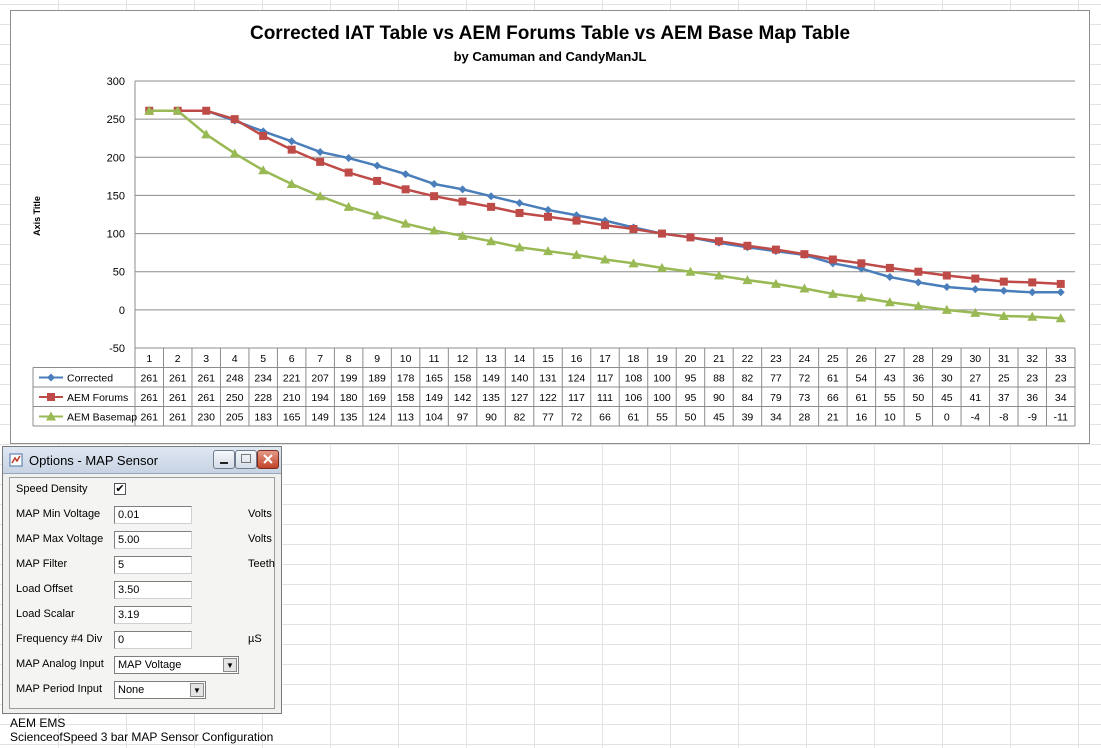 The width and height of the screenshot is (1101, 748). Describe the element at coordinates (51, 397) in the screenshot. I see `legend-key-marker` at that location.